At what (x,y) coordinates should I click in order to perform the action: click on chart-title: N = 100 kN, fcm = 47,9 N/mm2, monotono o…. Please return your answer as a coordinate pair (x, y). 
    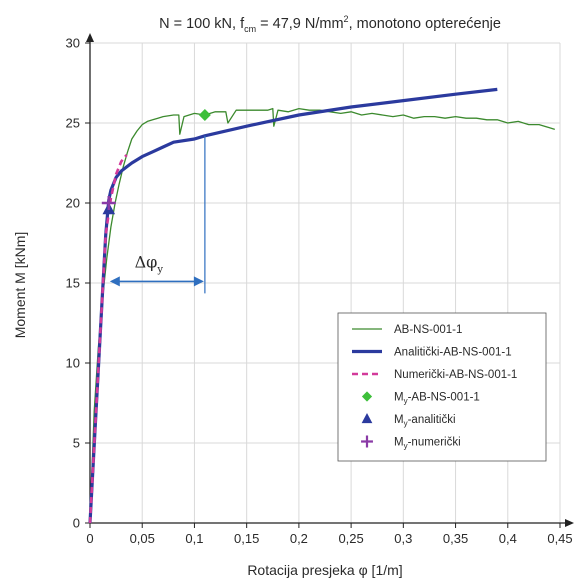
    Looking at the image, I should click on (330, 24).